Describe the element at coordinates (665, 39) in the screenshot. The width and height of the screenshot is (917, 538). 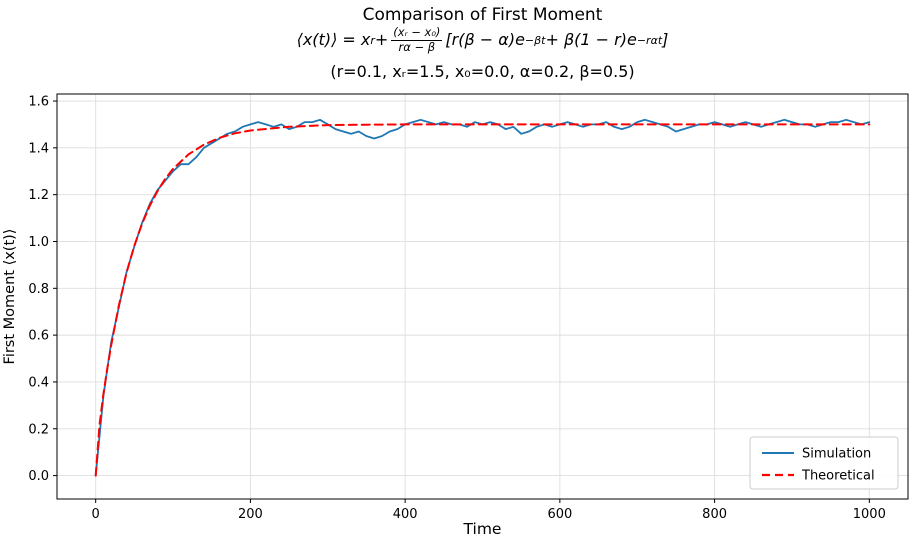
I see `formula-text: ]` at that location.